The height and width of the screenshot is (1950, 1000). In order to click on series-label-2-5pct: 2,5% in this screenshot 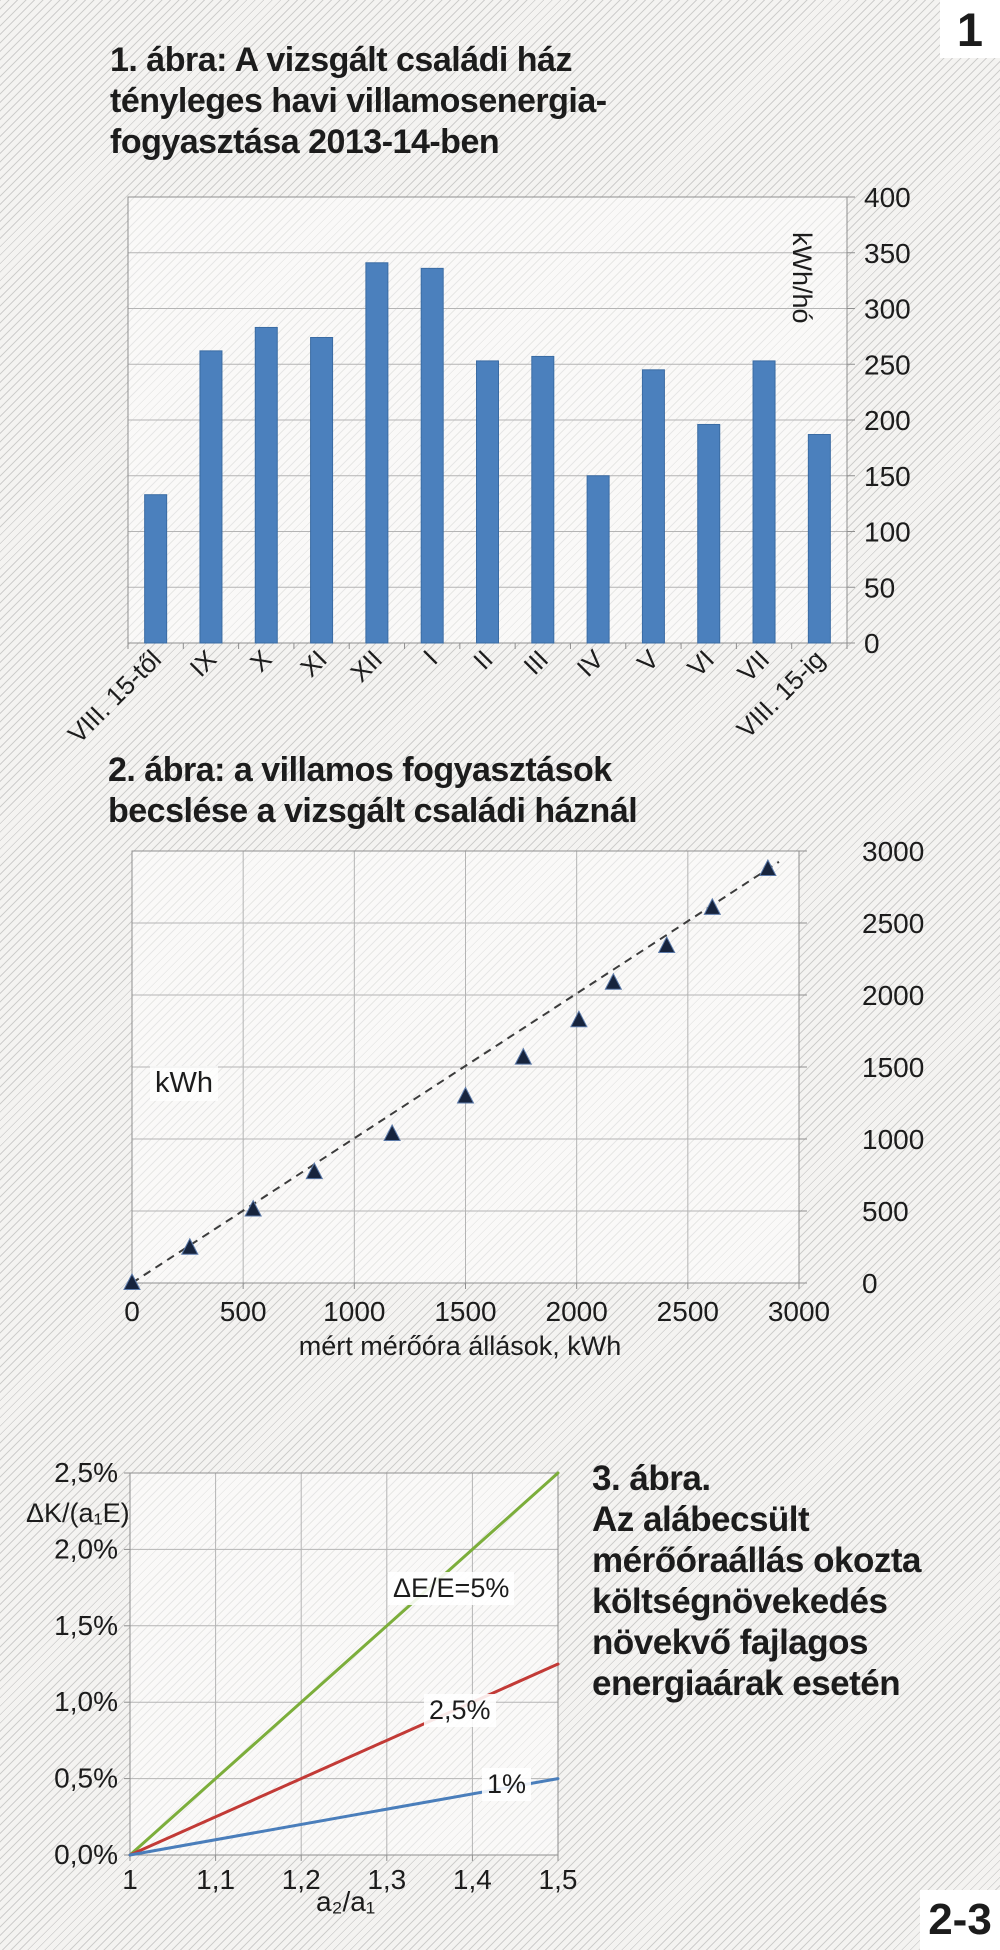, I will do `click(460, 1711)`.